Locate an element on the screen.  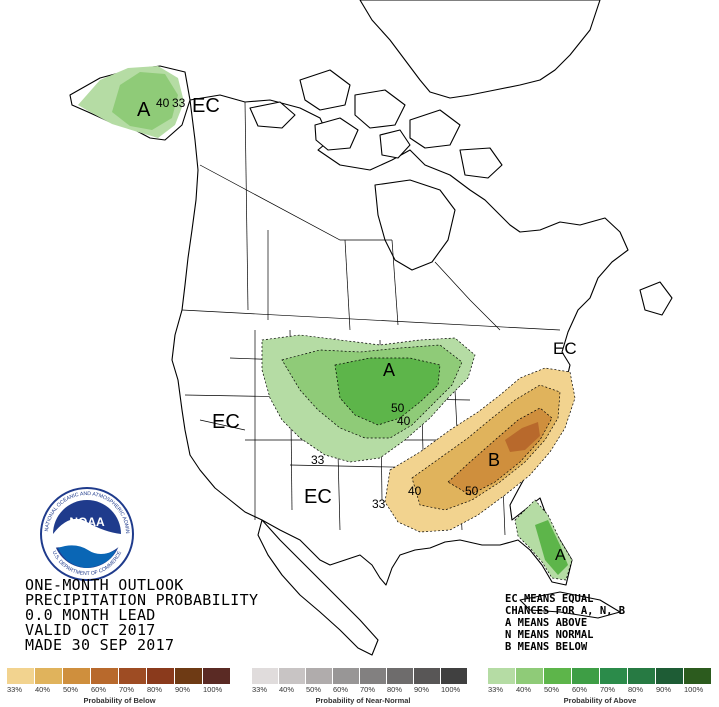
near-normal-scale-caption: Probability of Near-Normal is located at coordinates (363, 700).